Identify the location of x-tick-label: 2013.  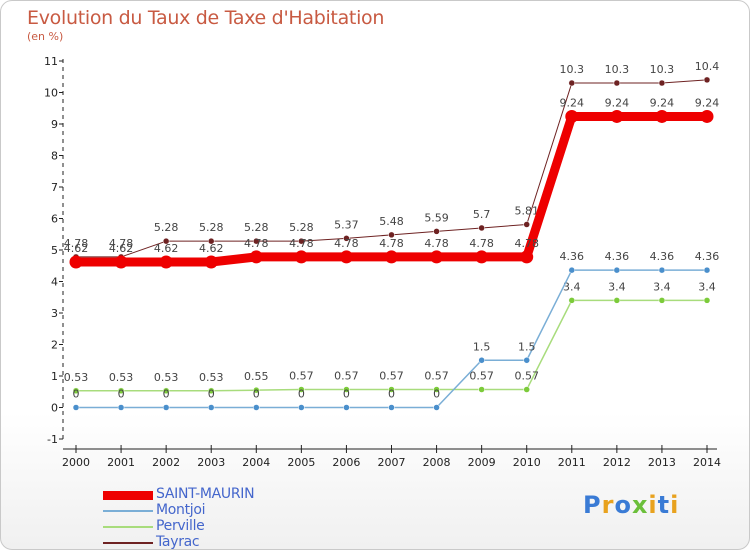
(662, 462).